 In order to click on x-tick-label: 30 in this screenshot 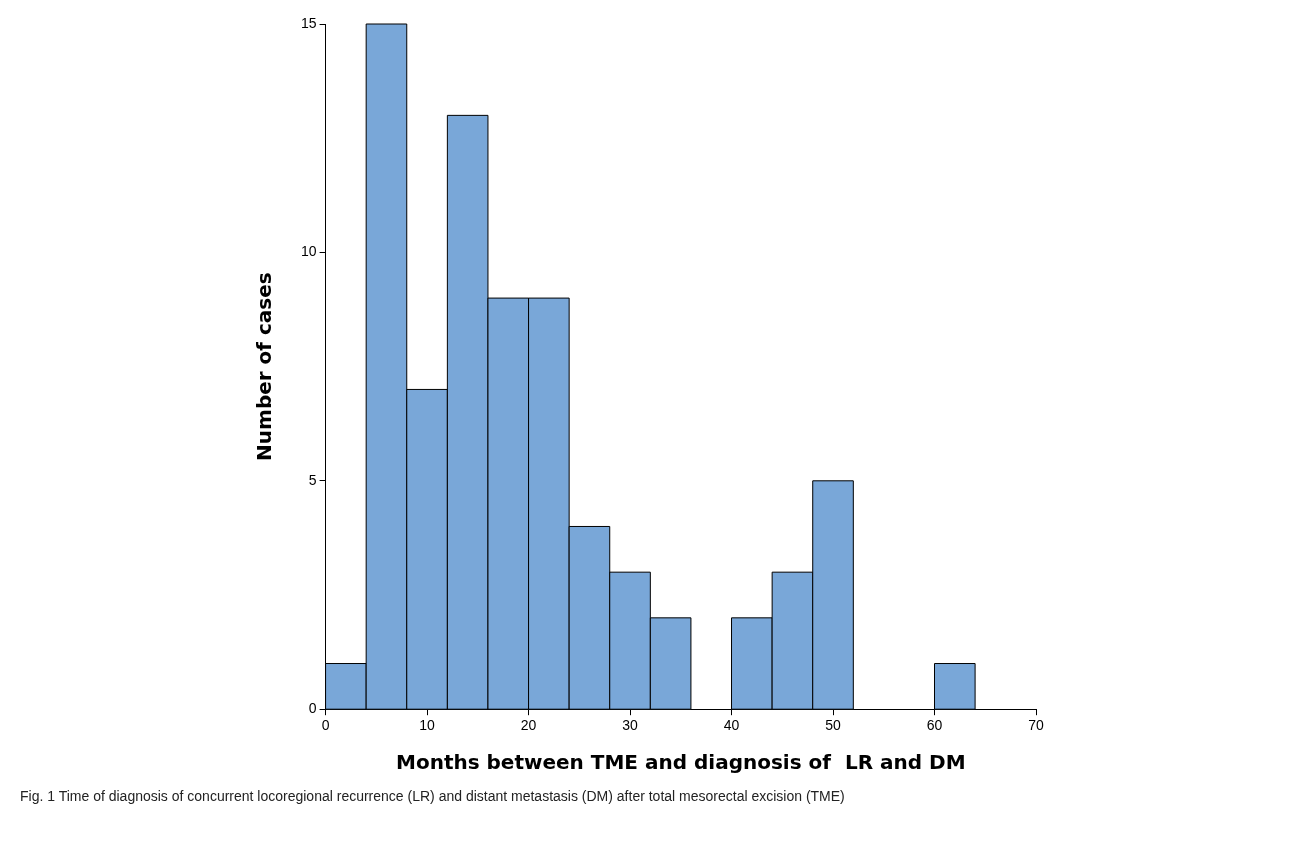, I will do `click(630, 725)`.